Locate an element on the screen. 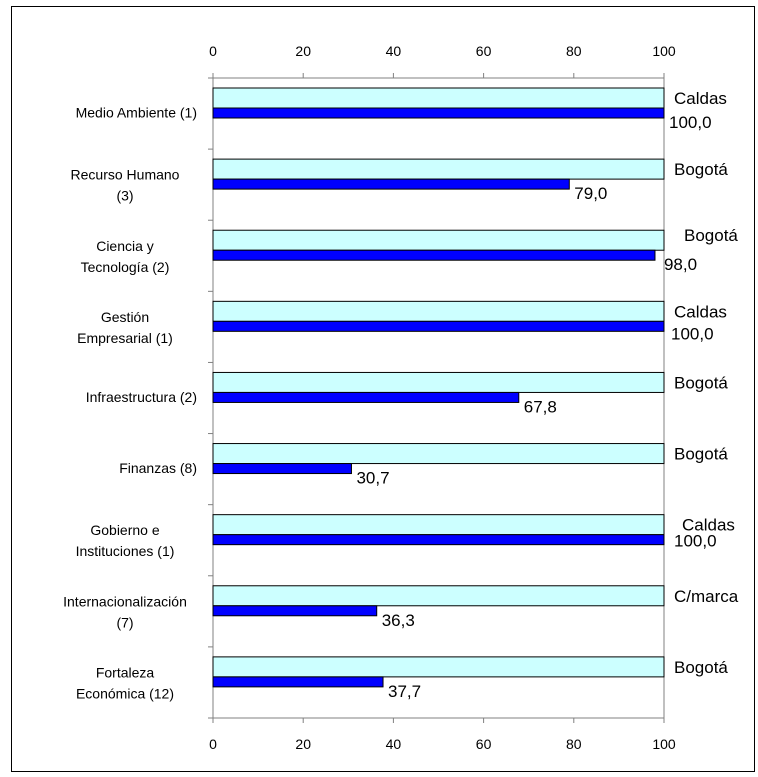 Image resolution: width=758 pixels, height=777 pixels. top-tick-label: 0 is located at coordinates (213, 51).